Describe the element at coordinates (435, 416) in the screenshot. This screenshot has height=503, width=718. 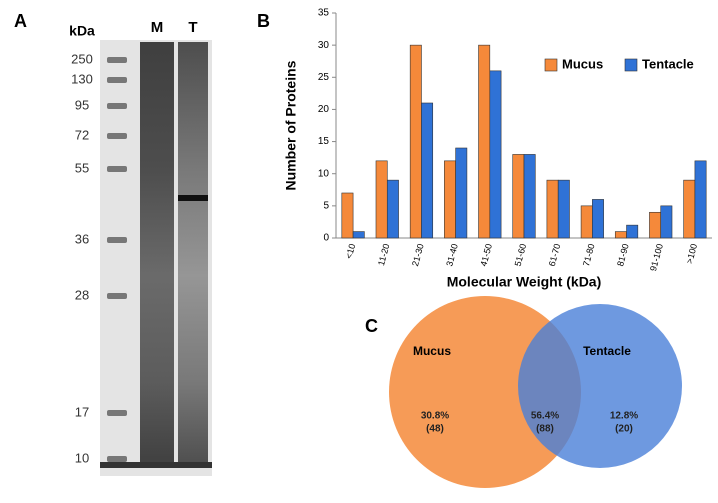
I see `region-percent: 30.8%` at that location.